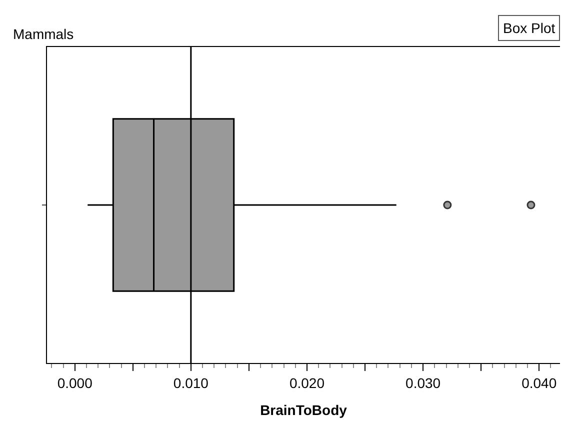 Image resolution: width=562 pixels, height=428 pixels. I want to click on x-tick-label: 0.030, so click(423, 382).